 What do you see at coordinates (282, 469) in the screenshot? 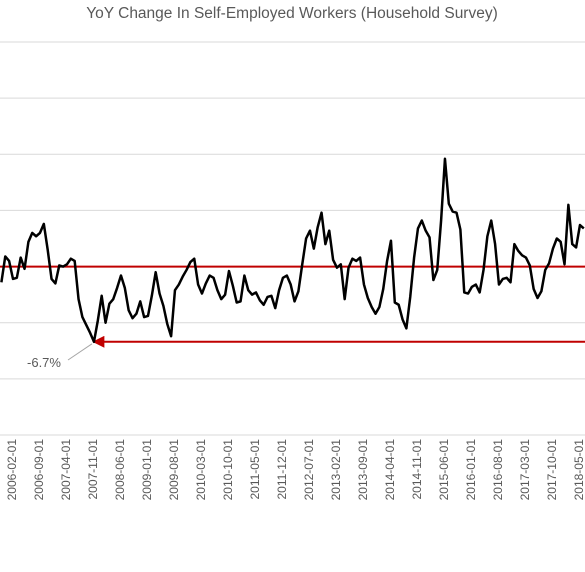
I see `x-tick-label: 2011-12-01` at bounding box center [282, 469].